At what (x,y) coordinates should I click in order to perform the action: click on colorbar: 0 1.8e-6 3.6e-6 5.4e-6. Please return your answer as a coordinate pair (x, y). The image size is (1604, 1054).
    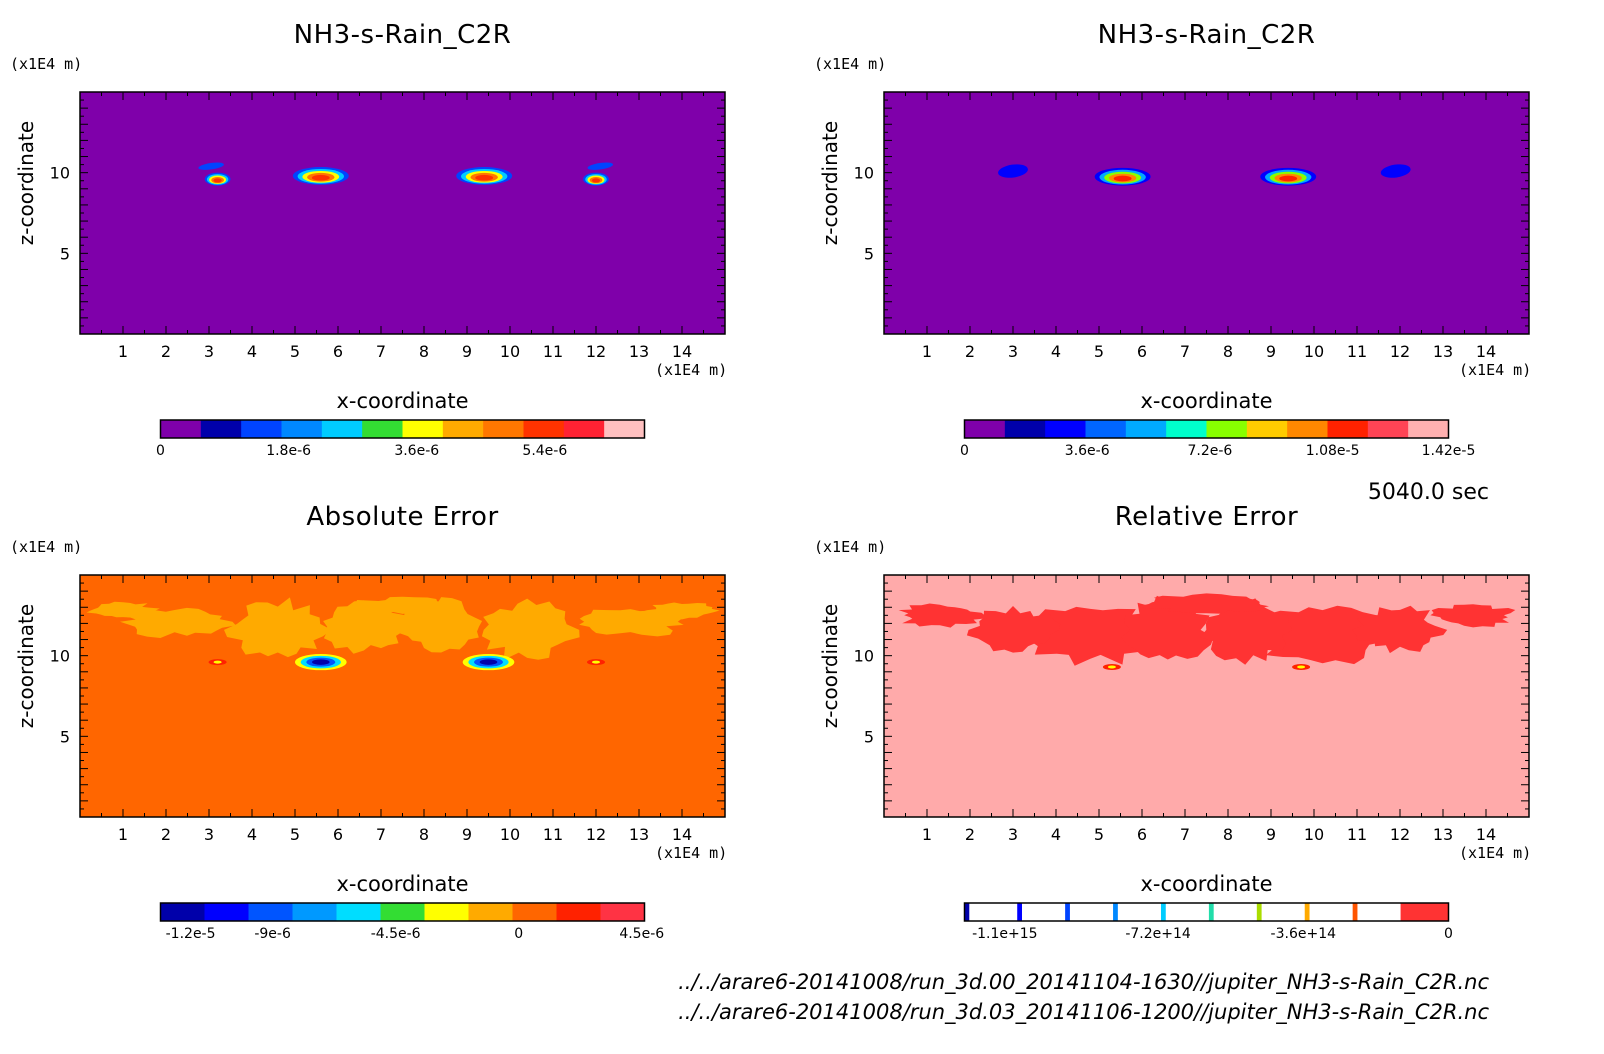
    Looking at the image, I should click on (401, 439).